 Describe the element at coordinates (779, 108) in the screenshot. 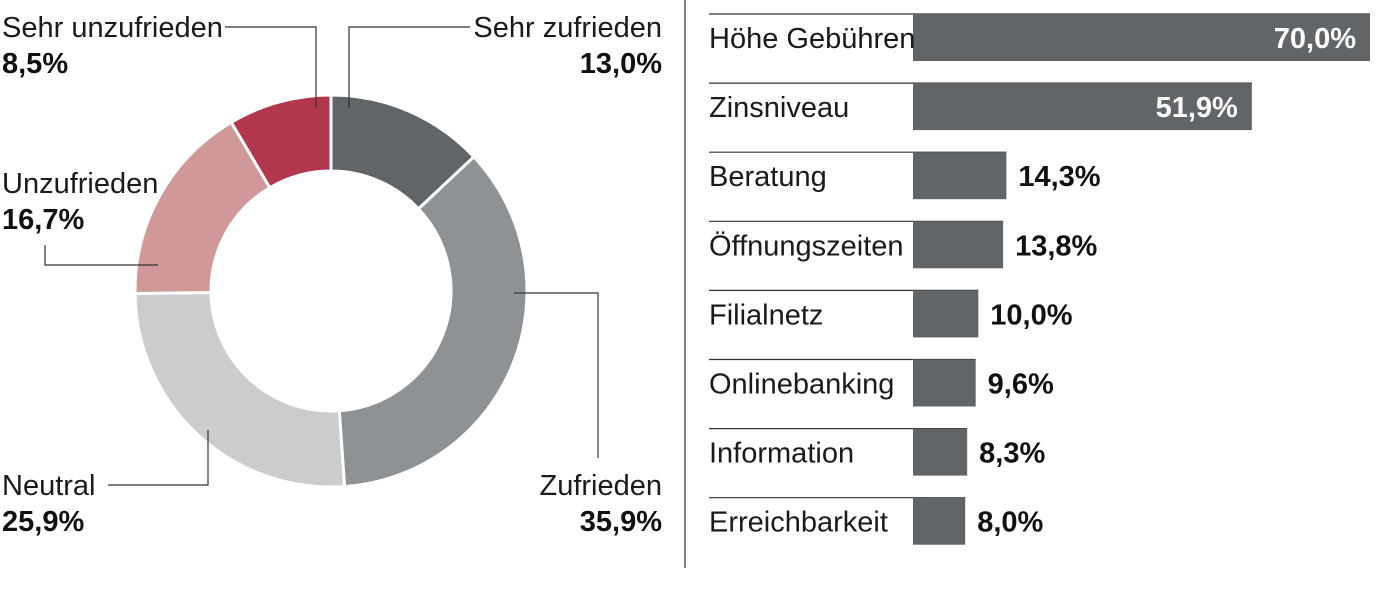

I see `bar-label-zinsniveau: Zinsniveau` at that location.